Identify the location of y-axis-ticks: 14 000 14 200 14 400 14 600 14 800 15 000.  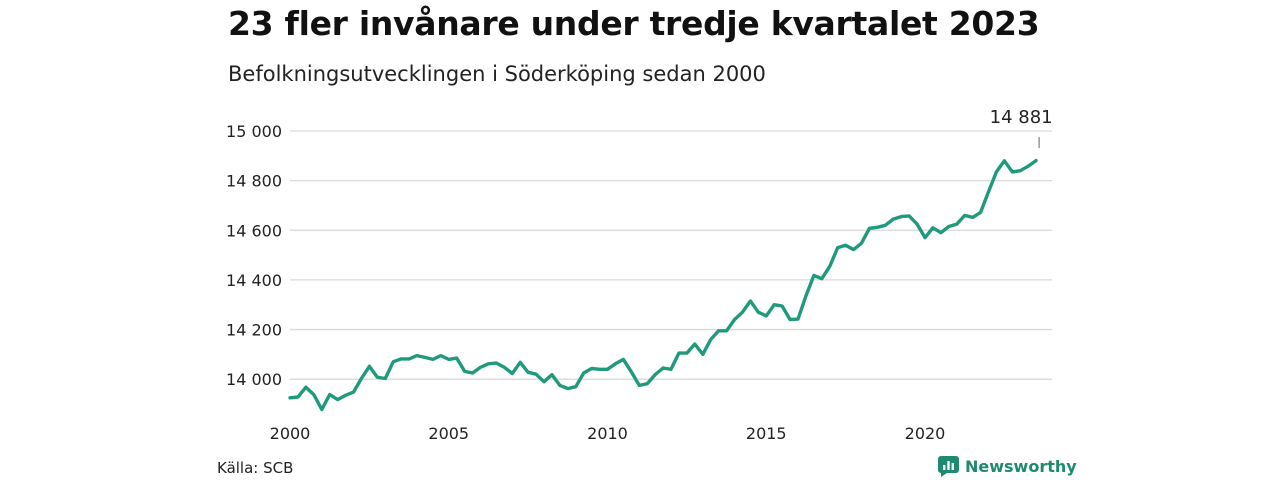
(254, 255).